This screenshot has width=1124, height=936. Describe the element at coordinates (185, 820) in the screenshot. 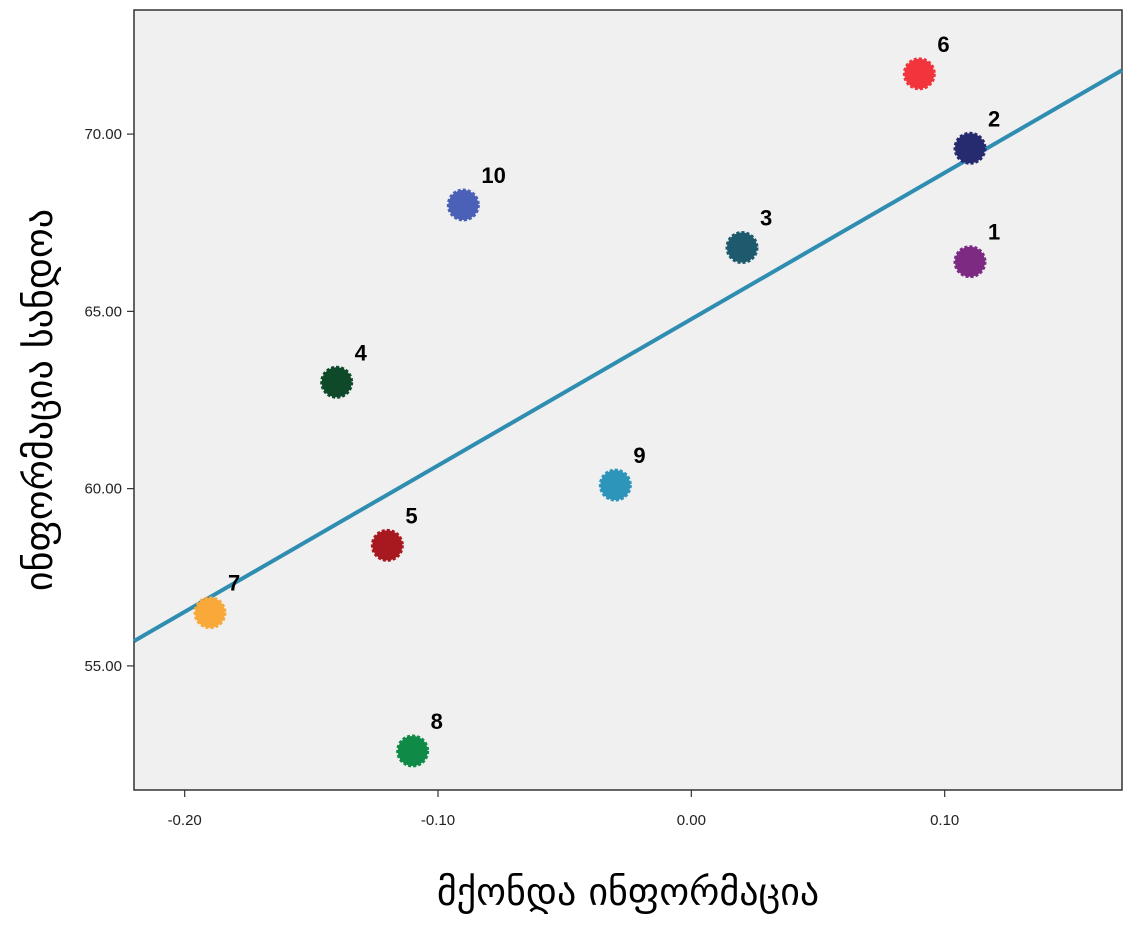

I see `x-tick-label: -0.20` at that location.